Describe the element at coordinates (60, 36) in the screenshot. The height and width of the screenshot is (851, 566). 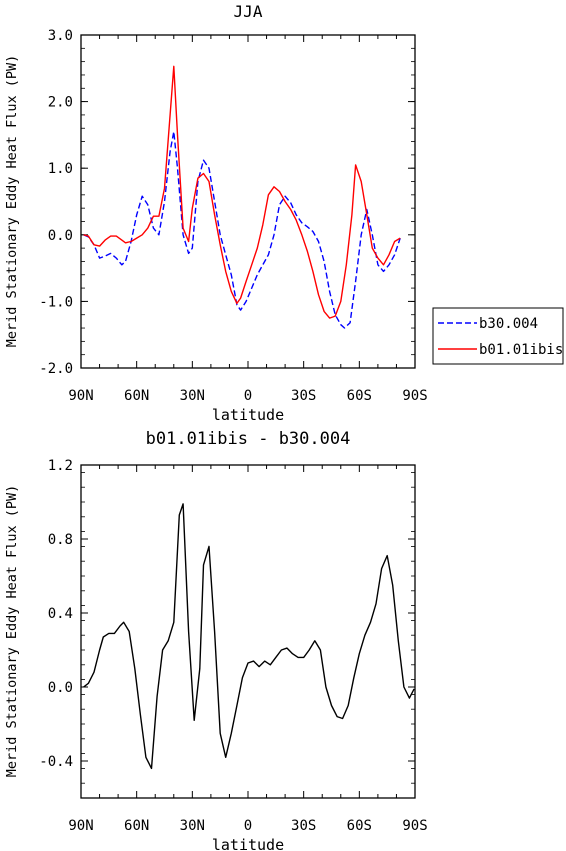
I see `y-tick-label: 3.0` at that location.